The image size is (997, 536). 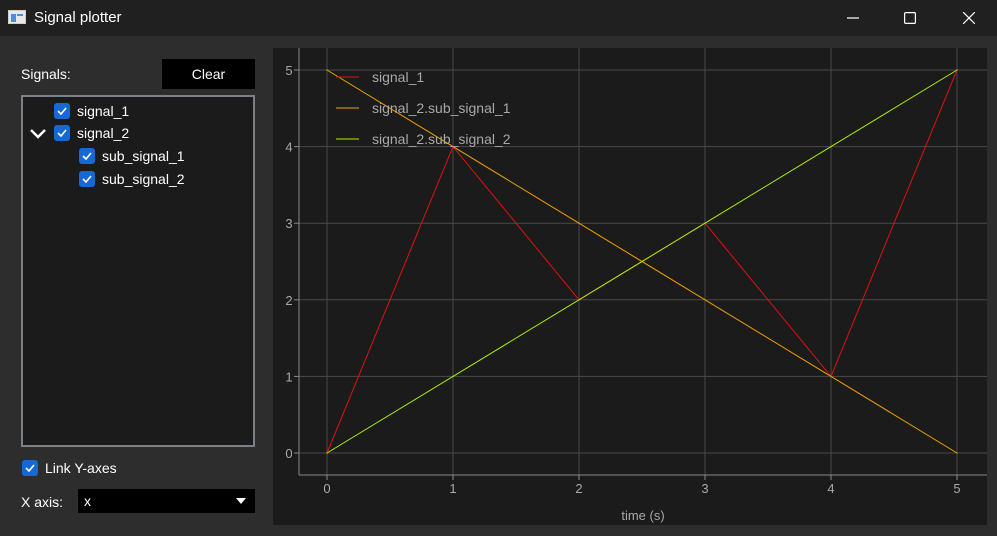 I want to click on y-tick-label: 1, so click(x=288, y=376).